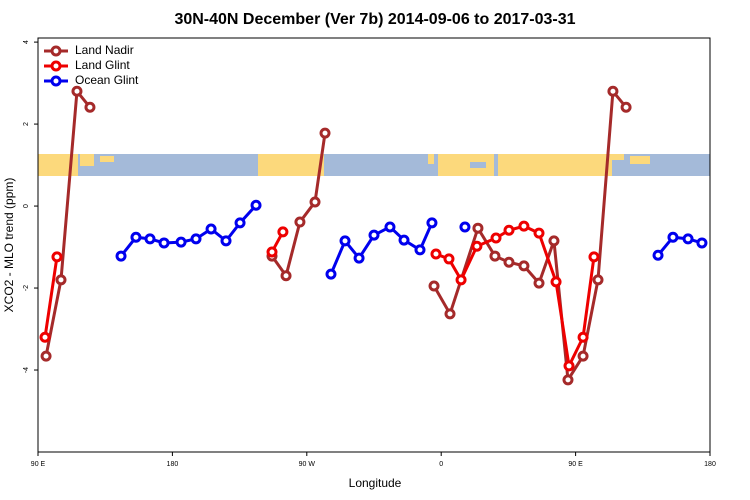 The height and width of the screenshot is (500, 750). Describe the element at coordinates (374, 165) in the screenshot. I see `map-strip` at that location.